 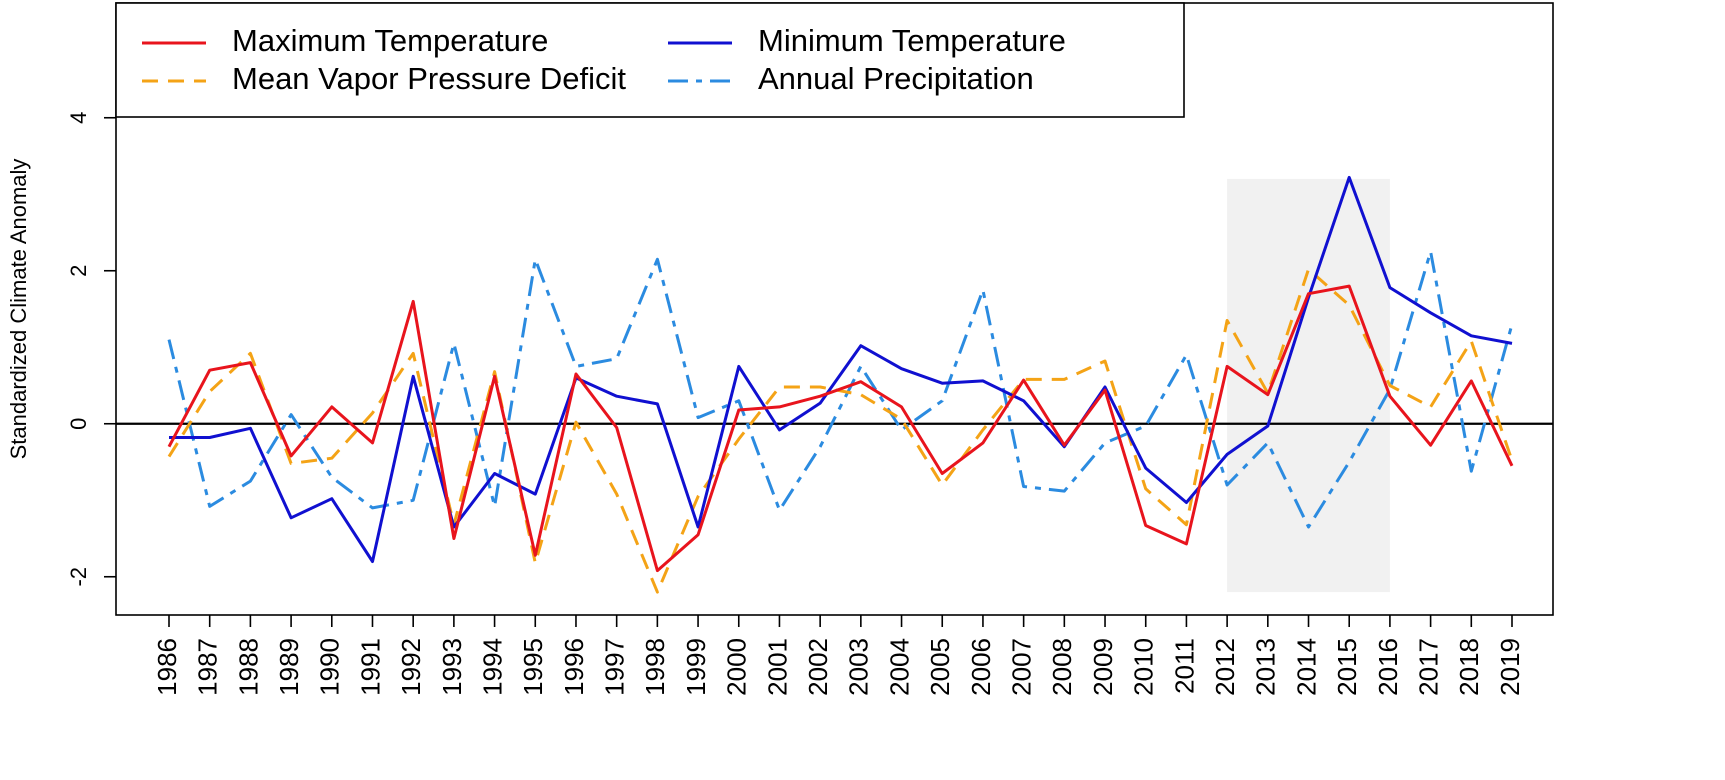 What do you see at coordinates (18, 309) in the screenshot?
I see `y-axis-label: Standardized Climate Anomaly` at bounding box center [18, 309].